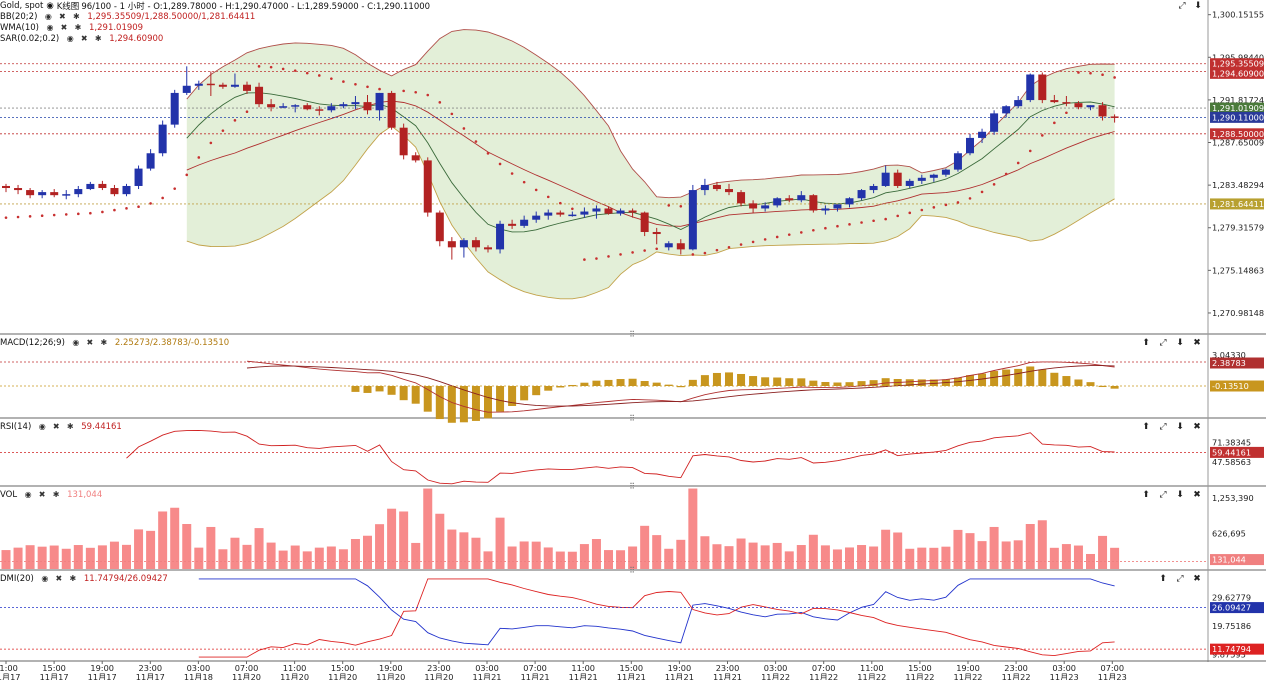  I want to click on wma-close-icon: ✖, so click(64, 27).